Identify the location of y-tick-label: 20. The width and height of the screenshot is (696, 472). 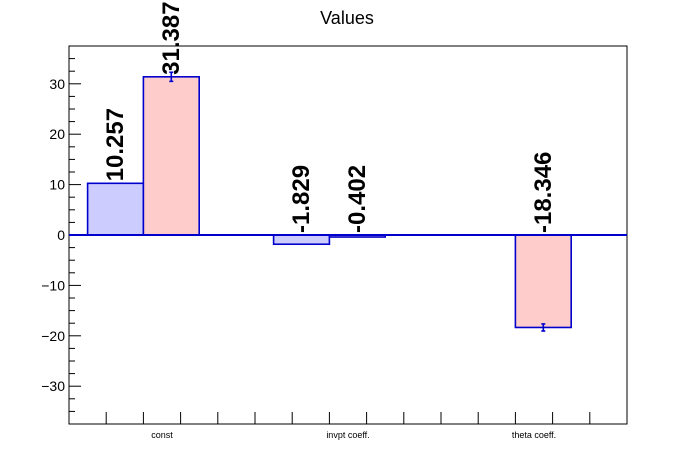
(57, 134).